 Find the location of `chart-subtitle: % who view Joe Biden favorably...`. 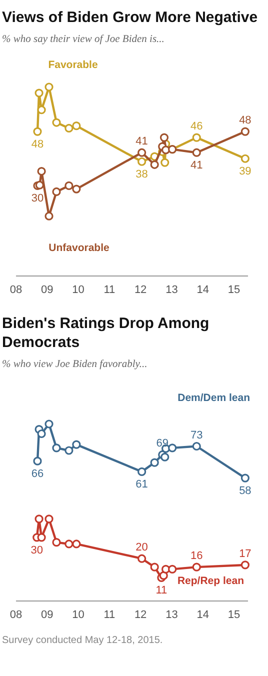

chart-subtitle: % who view Joe Biden favorably... is located at coordinates (75, 364).